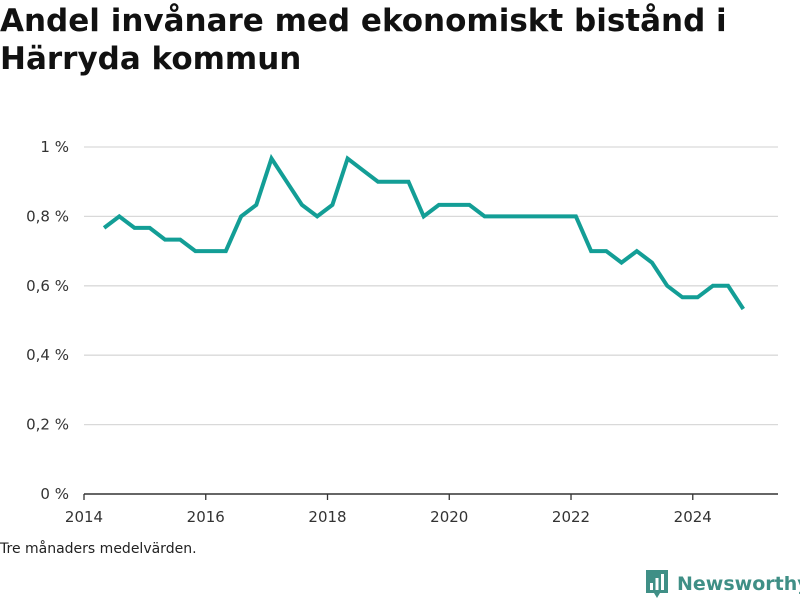 This screenshot has height=600, width=800. Describe the element at coordinates (47, 355) in the screenshot. I see `y-tick-label: 0,4 %` at that location.